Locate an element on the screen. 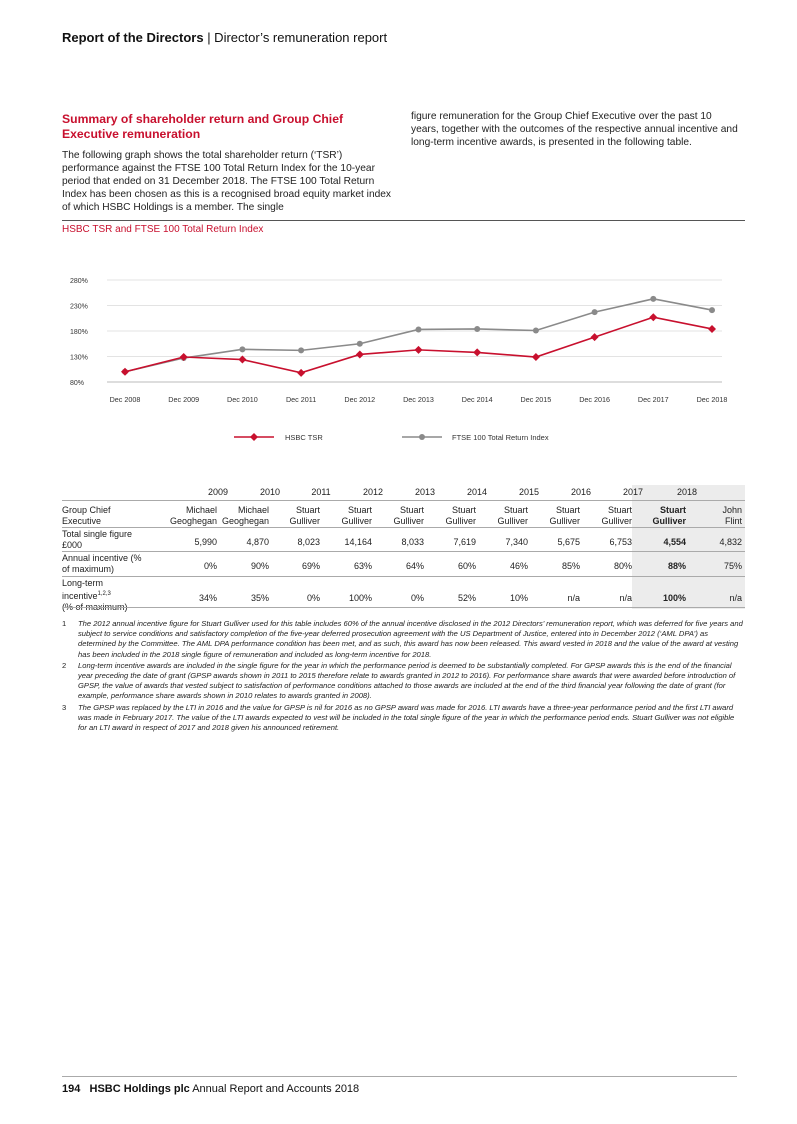  label-total-single-figure: Total single figure £000 is located at coordinates (97, 539).